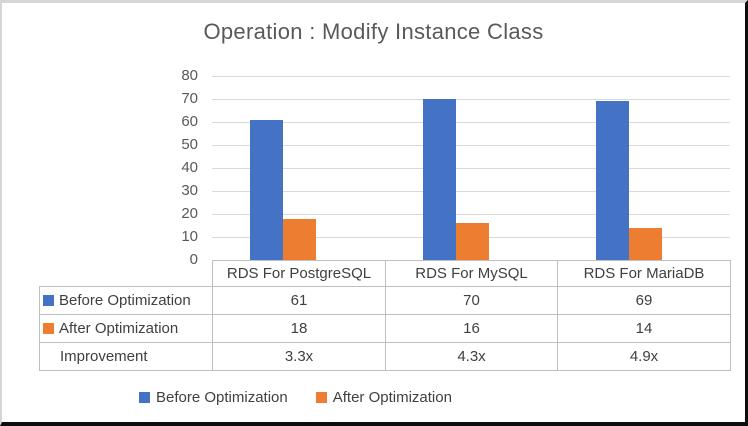 The height and width of the screenshot is (426, 748). What do you see at coordinates (392, 397) in the screenshot?
I see `legend-label: After Optimization` at bounding box center [392, 397].